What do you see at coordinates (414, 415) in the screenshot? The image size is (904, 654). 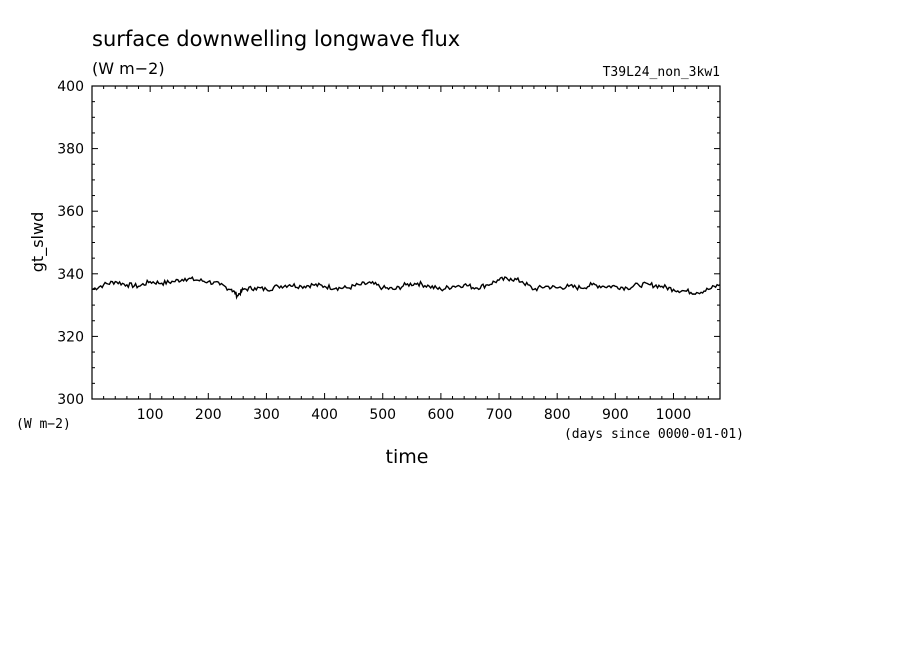 I see `x-tick-labels: 100 200 300 400 500 600 700 800 900 1000` at bounding box center [414, 415].